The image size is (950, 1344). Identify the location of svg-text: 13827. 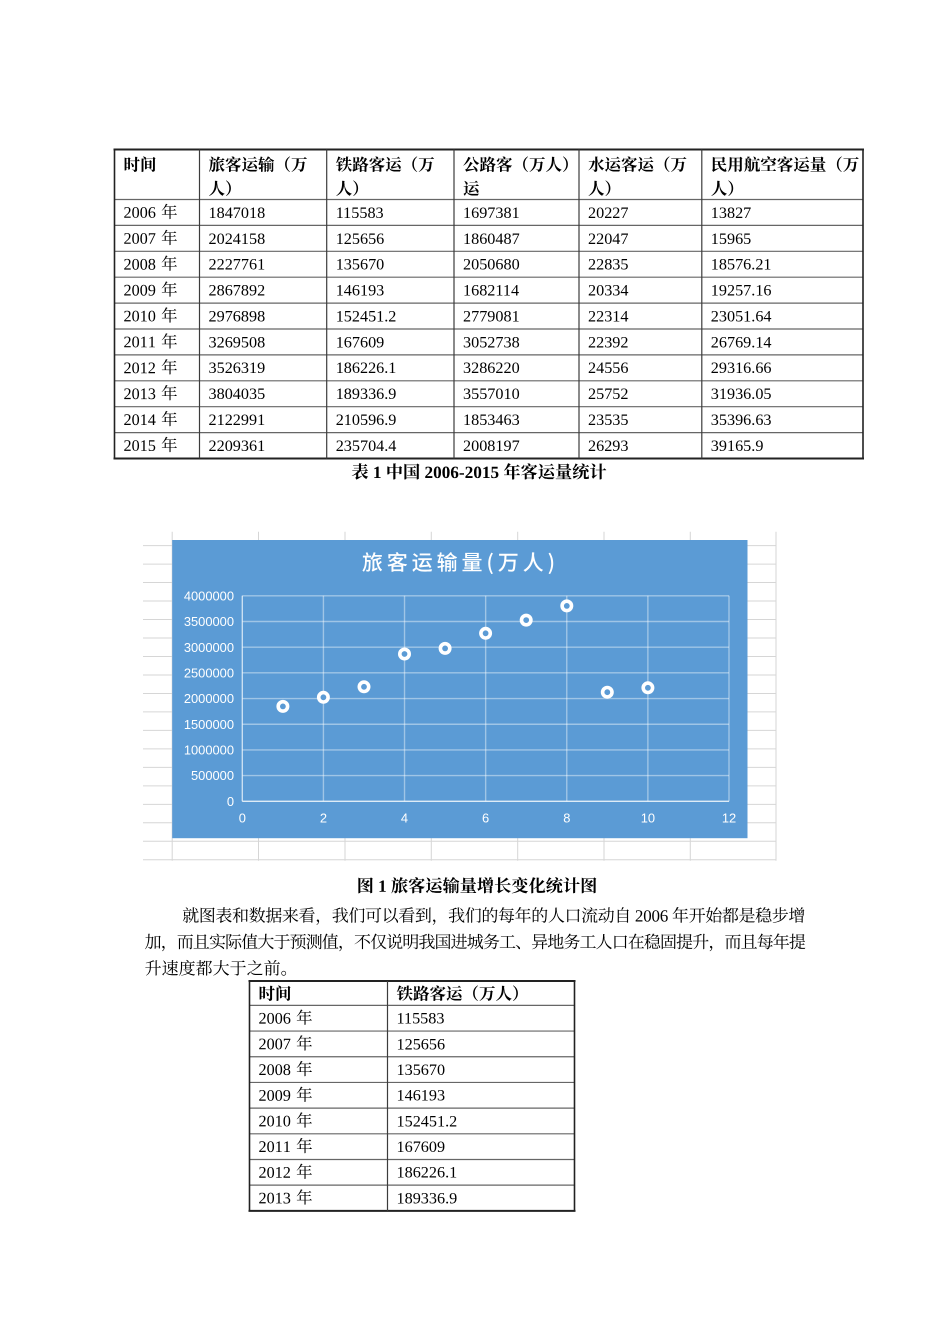
(731, 213).